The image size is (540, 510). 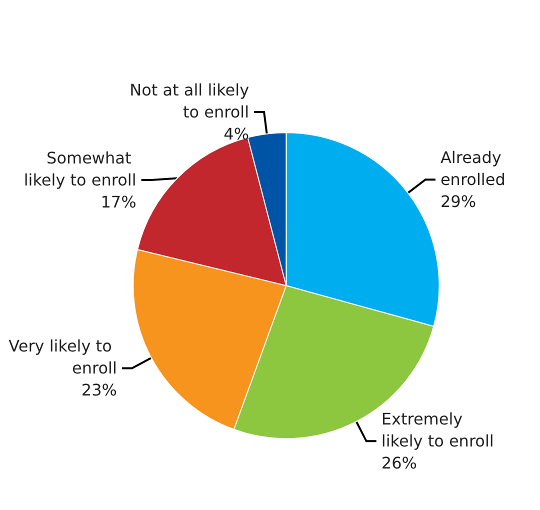 What do you see at coordinates (437, 430) in the screenshot?
I see `slice-label: Extremely likely to enroll` at bounding box center [437, 430].